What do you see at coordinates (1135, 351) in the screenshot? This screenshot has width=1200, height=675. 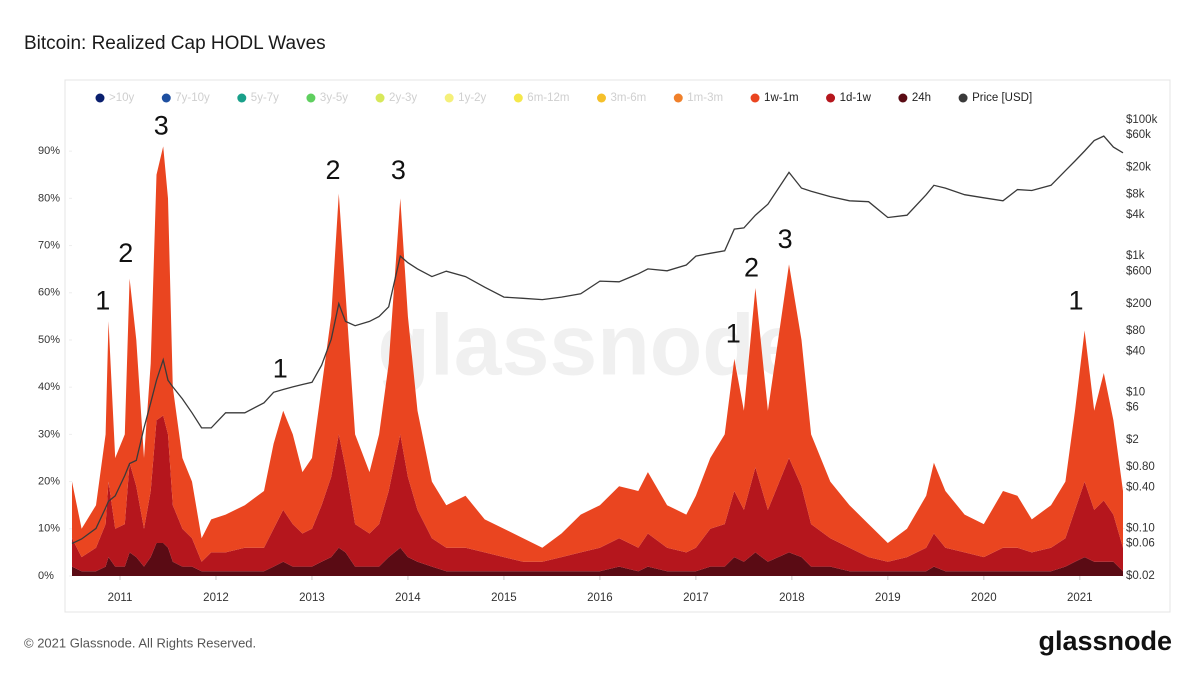 I see `y2-tick-label: $40` at bounding box center [1135, 351].